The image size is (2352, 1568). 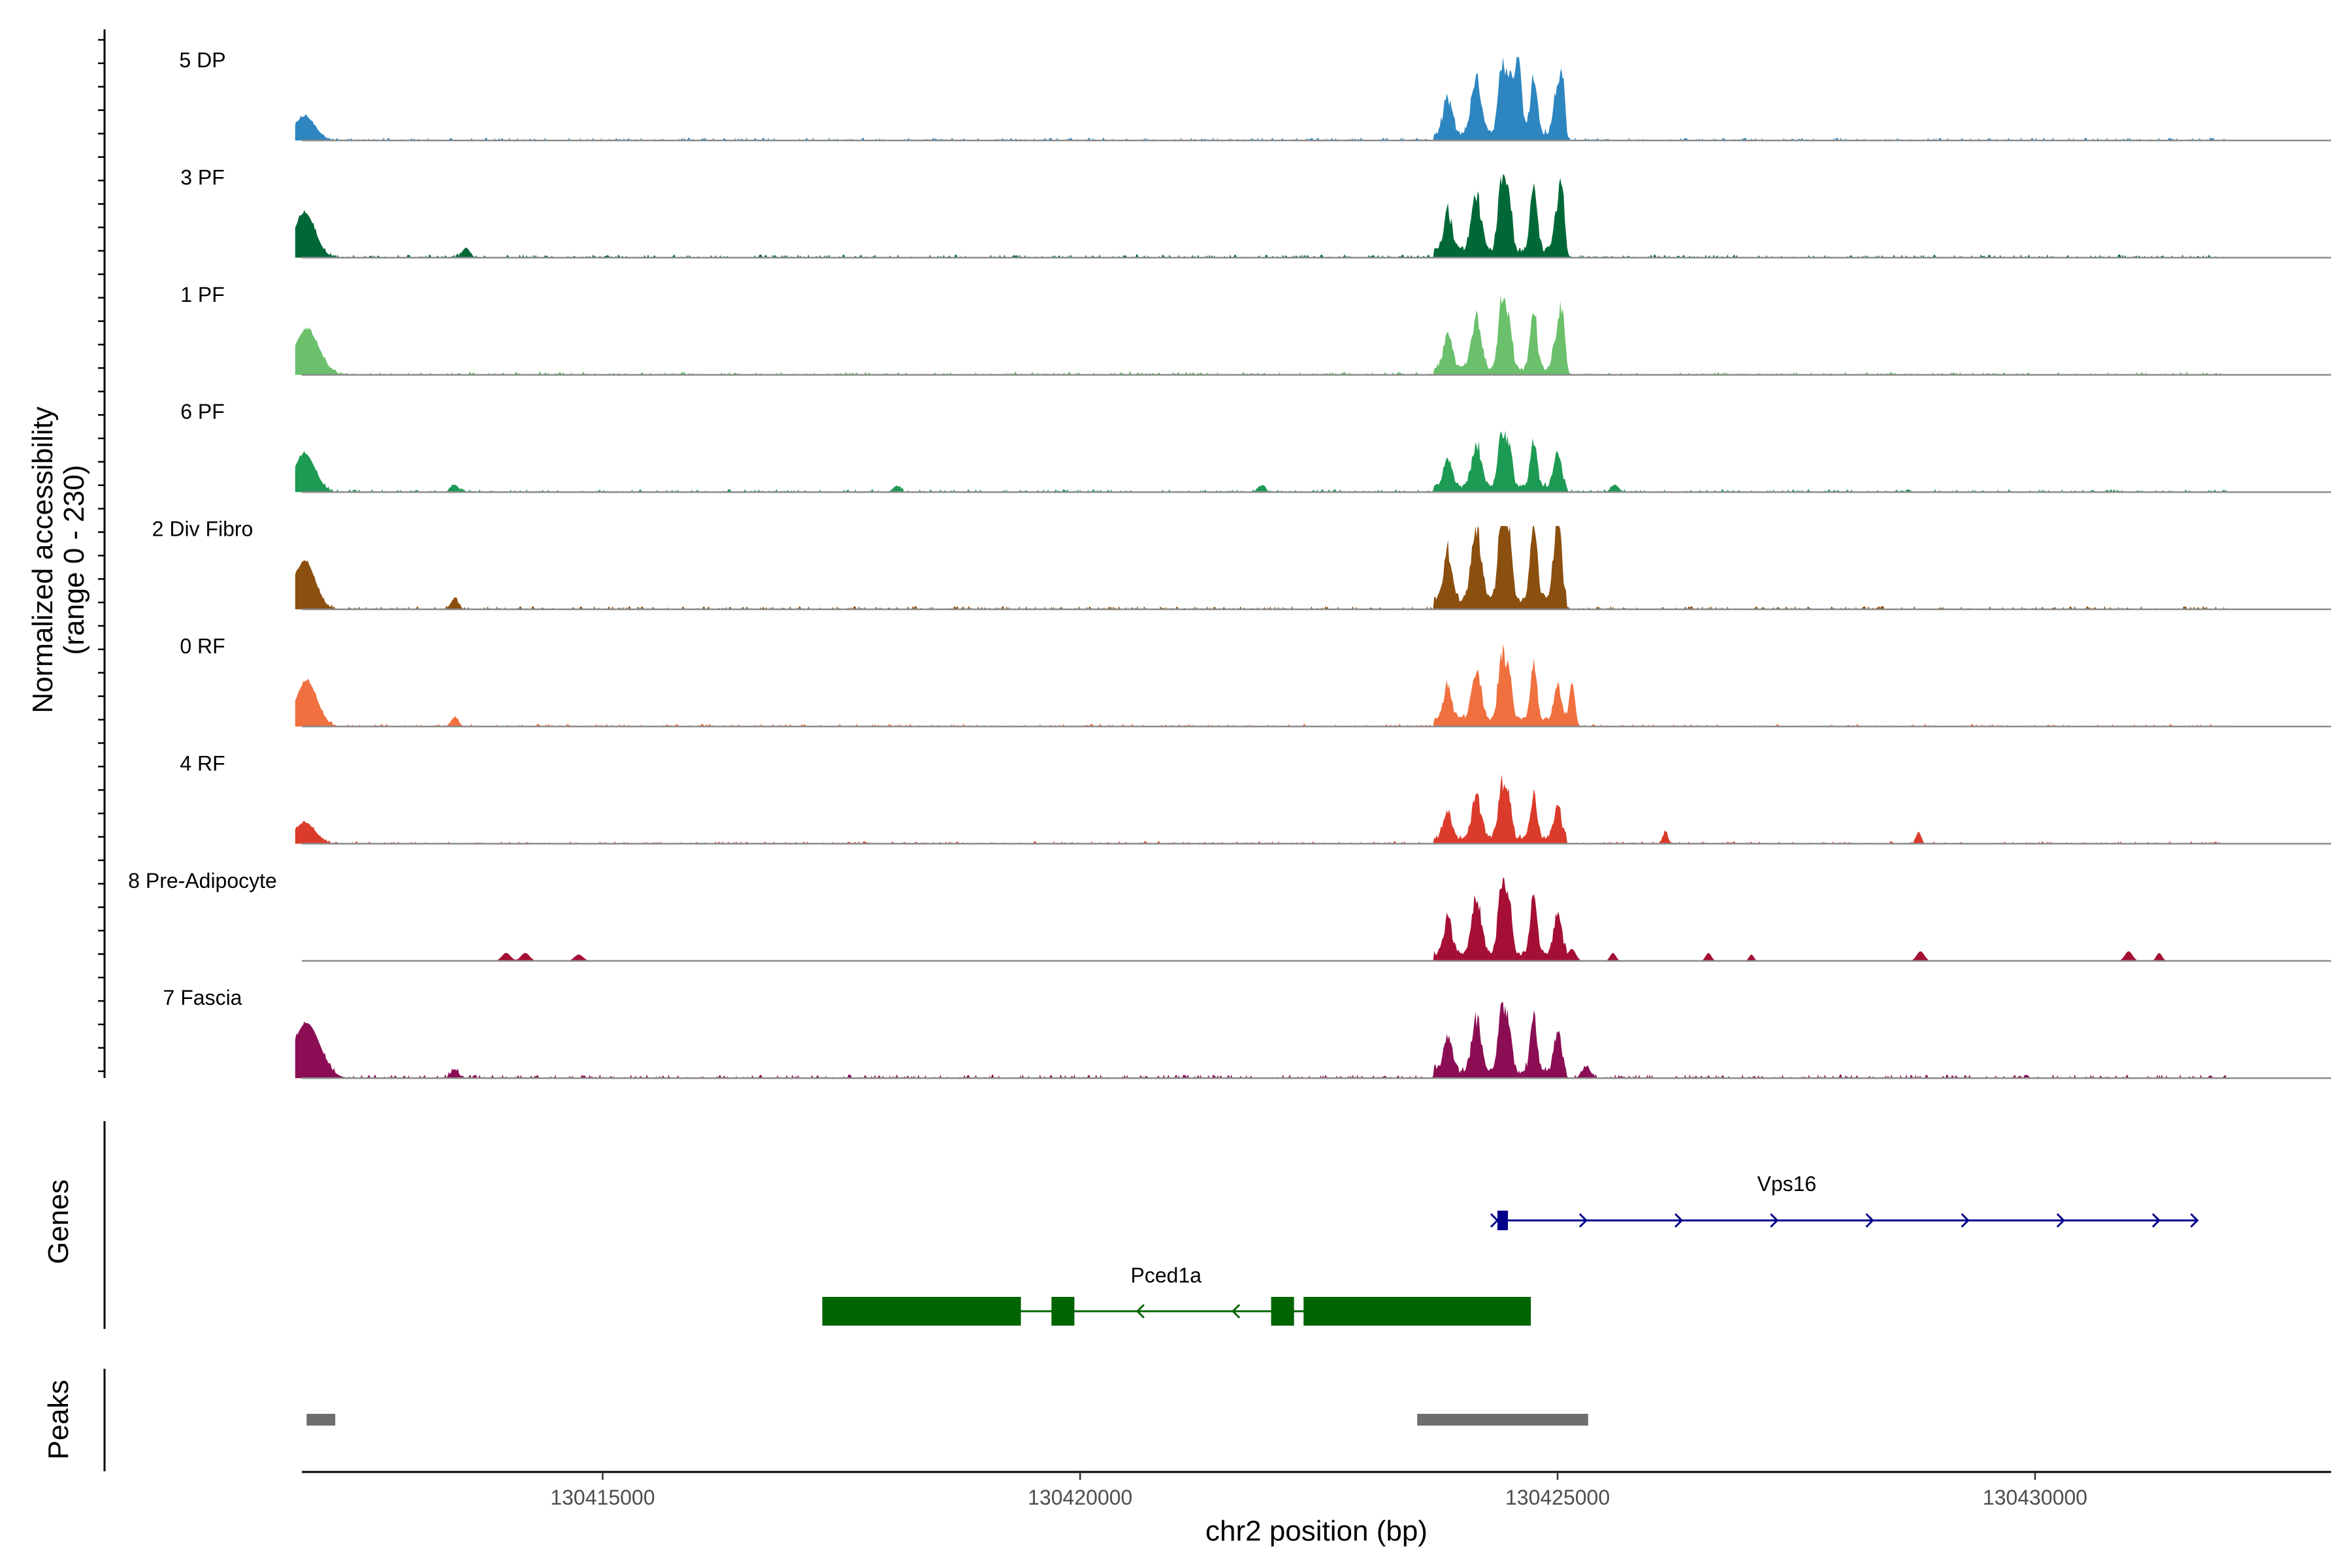 I want to click on x-tick-label: 130420000, so click(x=1080, y=1497).